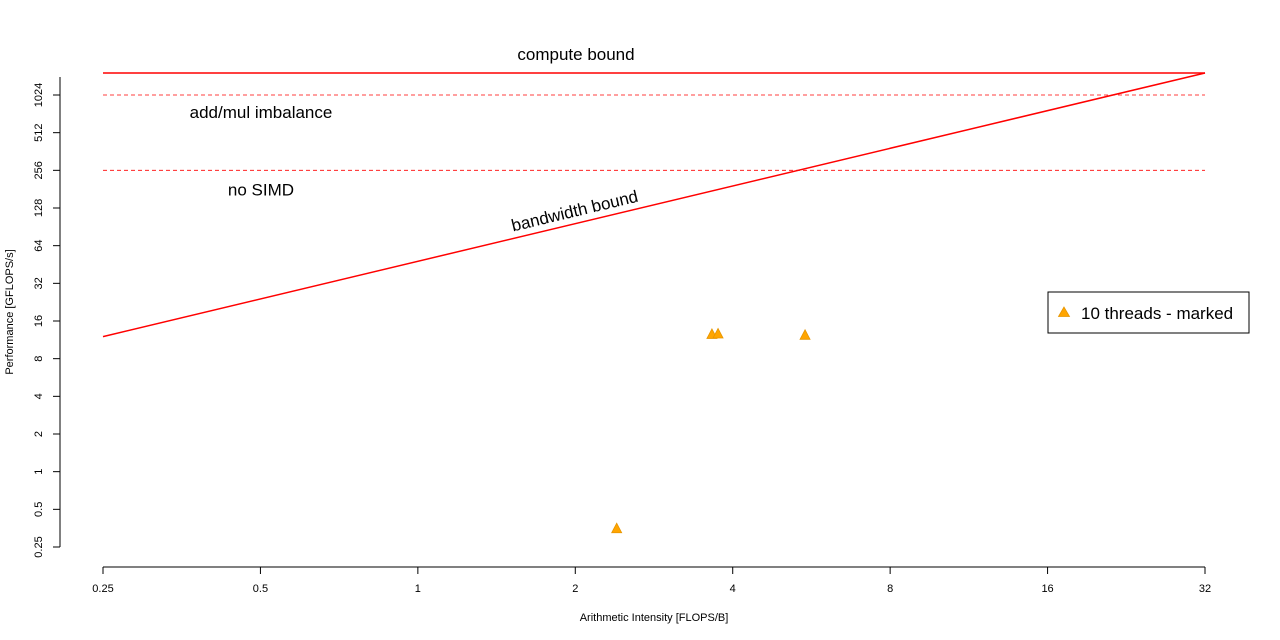 The width and height of the screenshot is (1280, 640). I want to click on x-tick-label: 0.25, so click(102, 589).